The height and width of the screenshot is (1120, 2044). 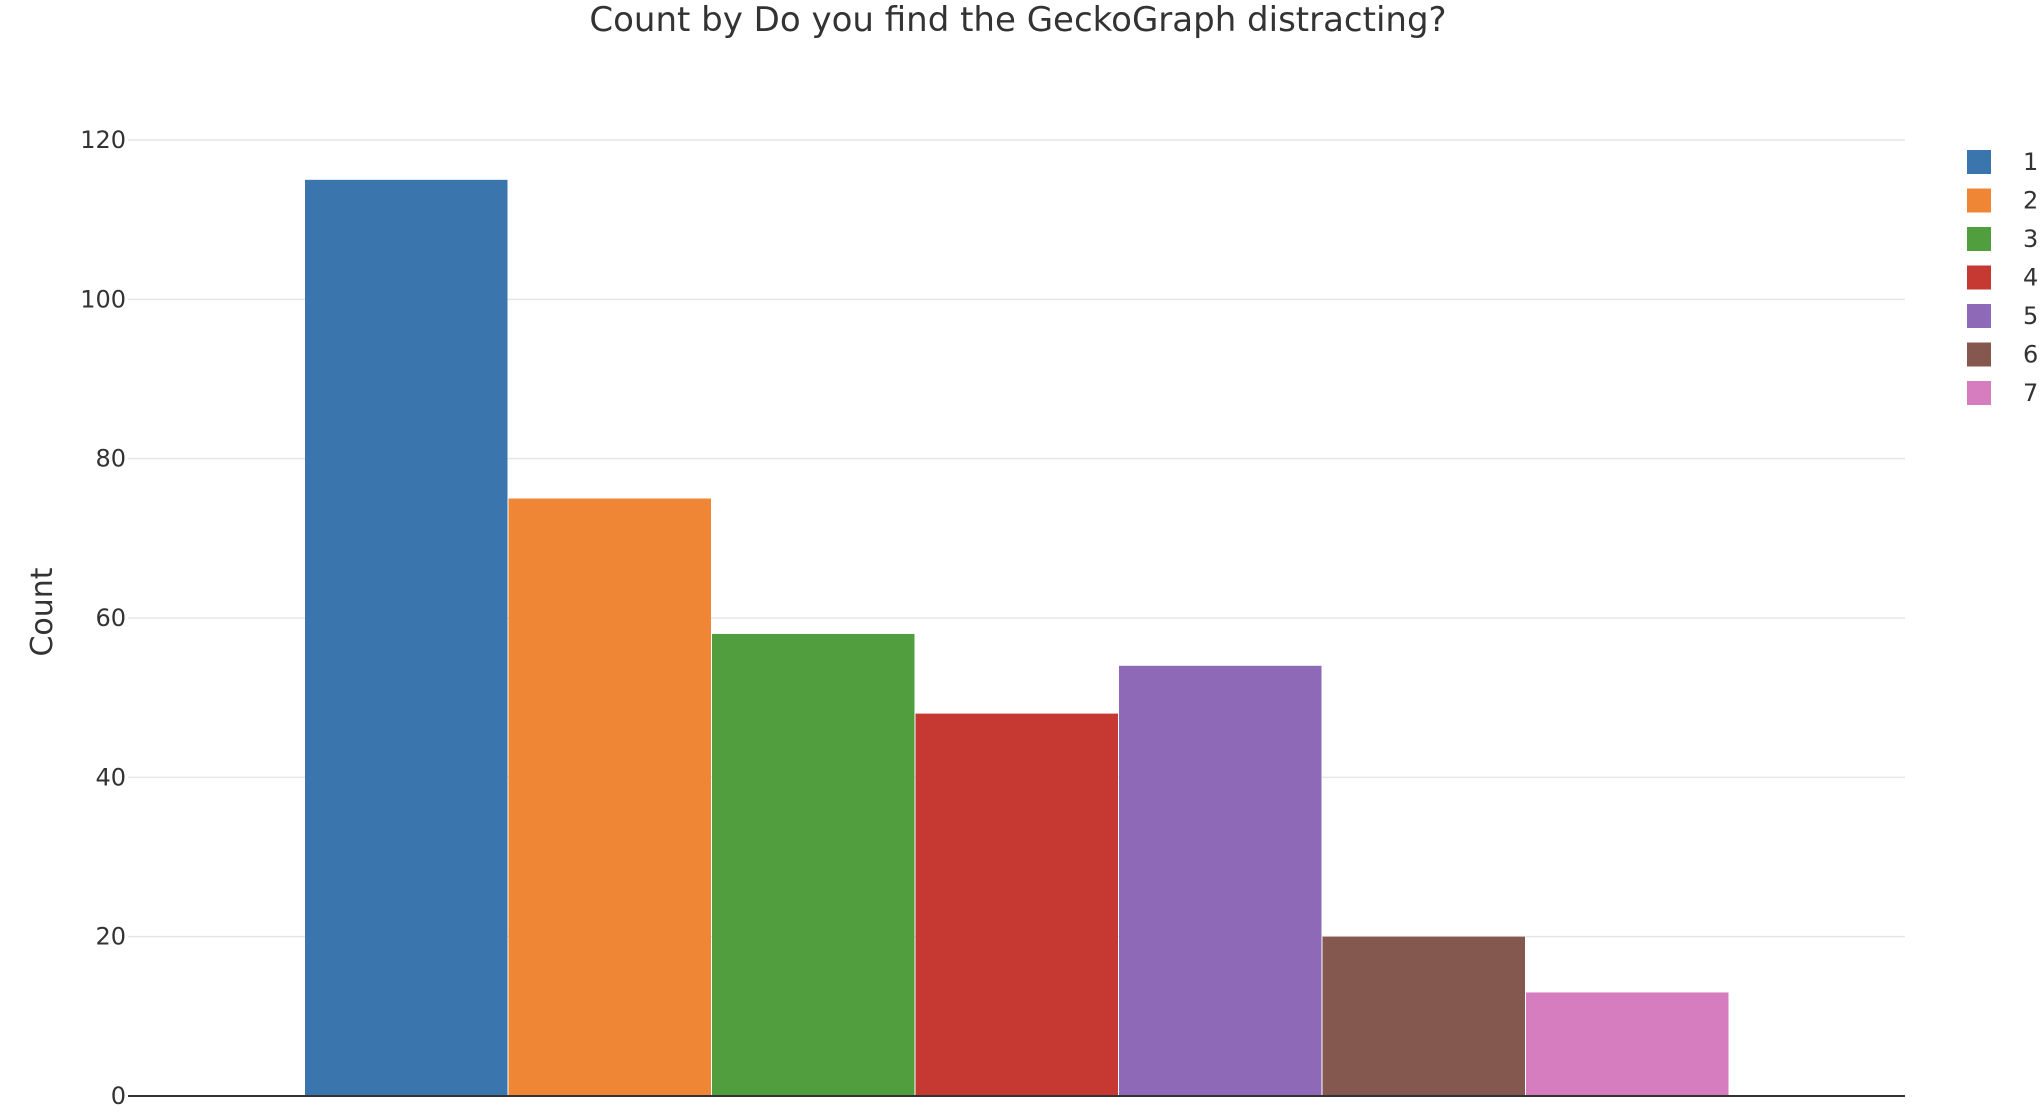 I want to click on legend-item-1: 1, so click(x=2002, y=162).